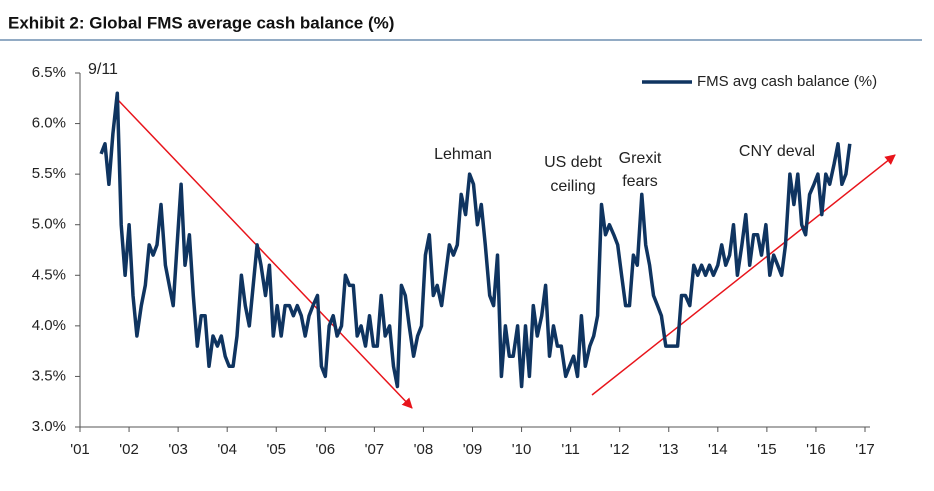  I want to click on x-tick-label: '08, so click(424, 449).